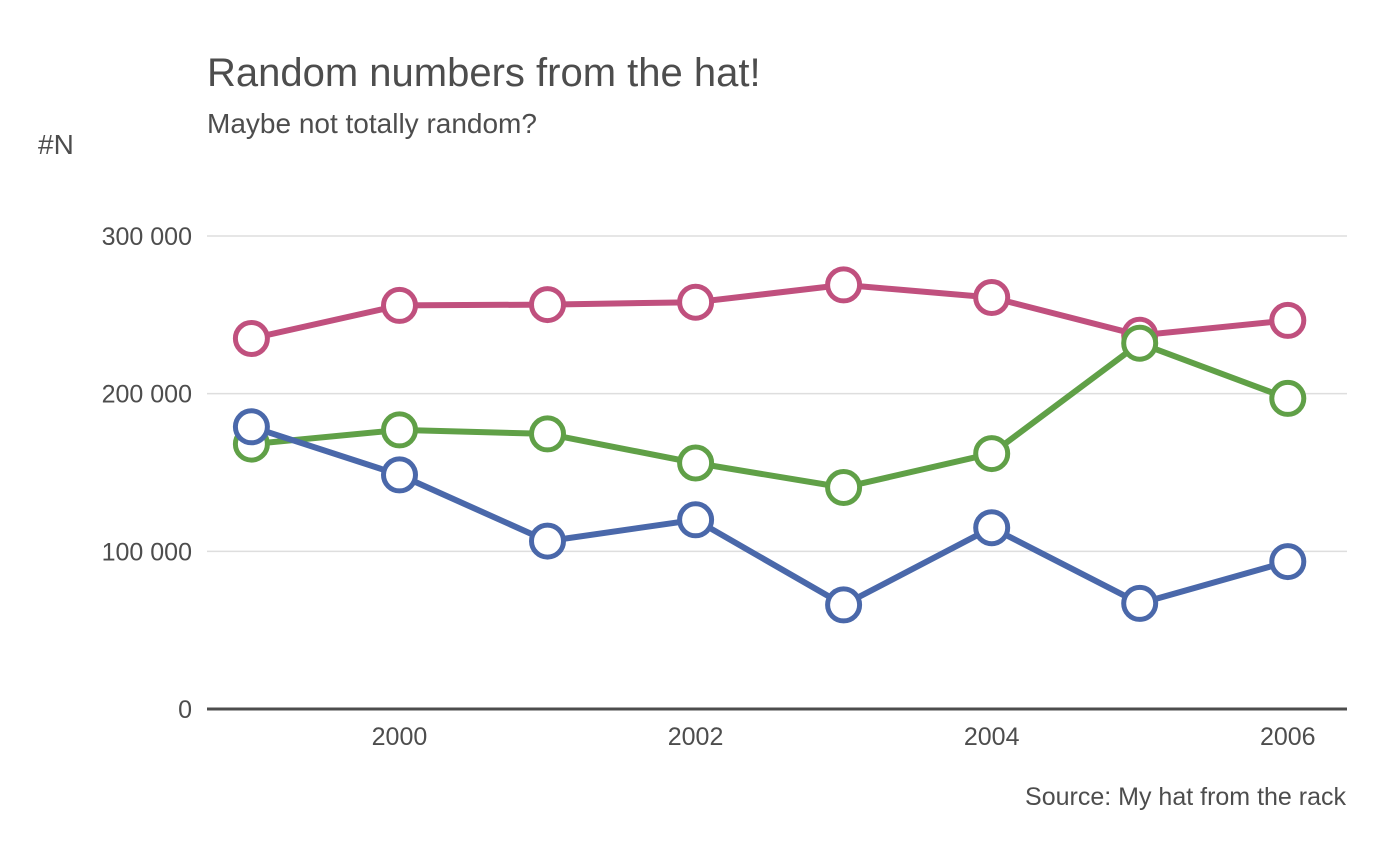  What do you see at coordinates (844, 737) in the screenshot?
I see `x-tick-labels: 2000 2002 2004 2006` at bounding box center [844, 737].